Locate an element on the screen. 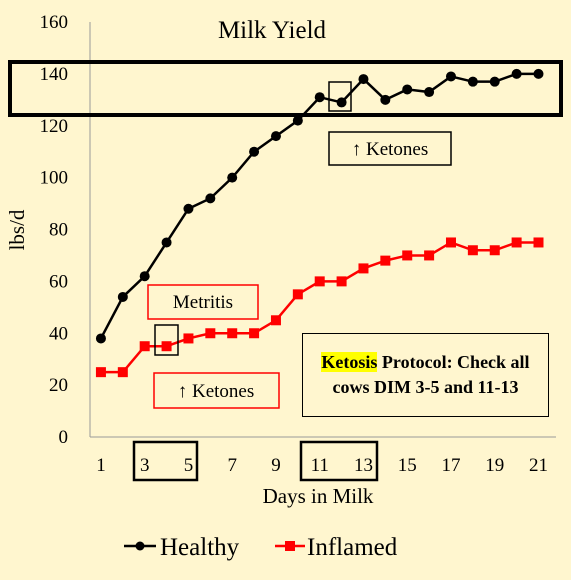 This screenshot has height=580, width=571. inflamed-ketones-box is located at coordinates (216, 390).